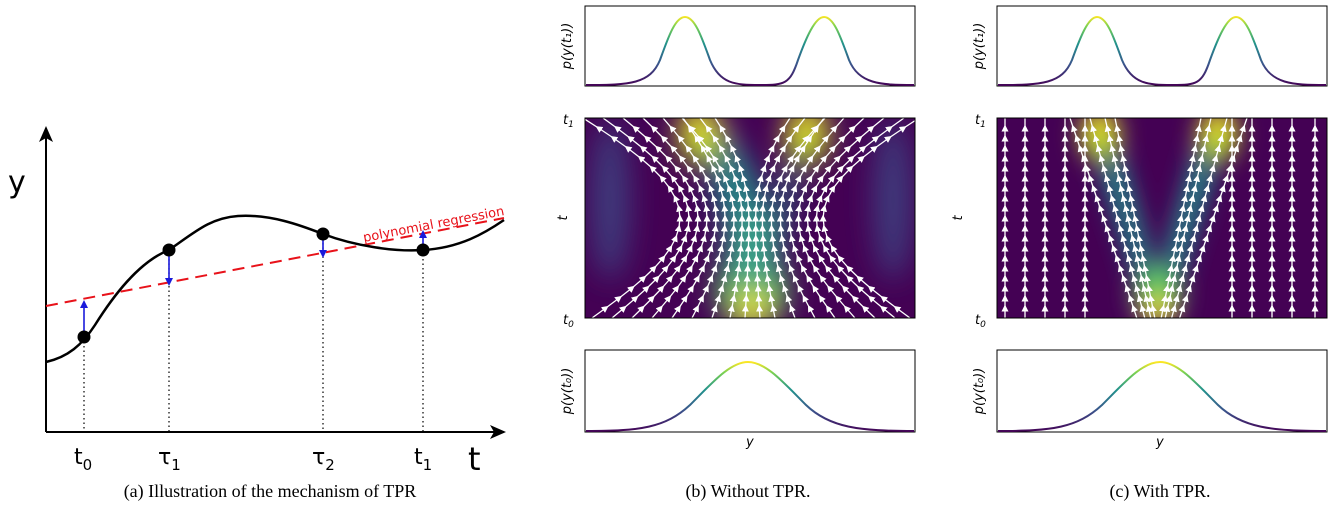  I want to click on t-axis-label: t, so click(474, 459).